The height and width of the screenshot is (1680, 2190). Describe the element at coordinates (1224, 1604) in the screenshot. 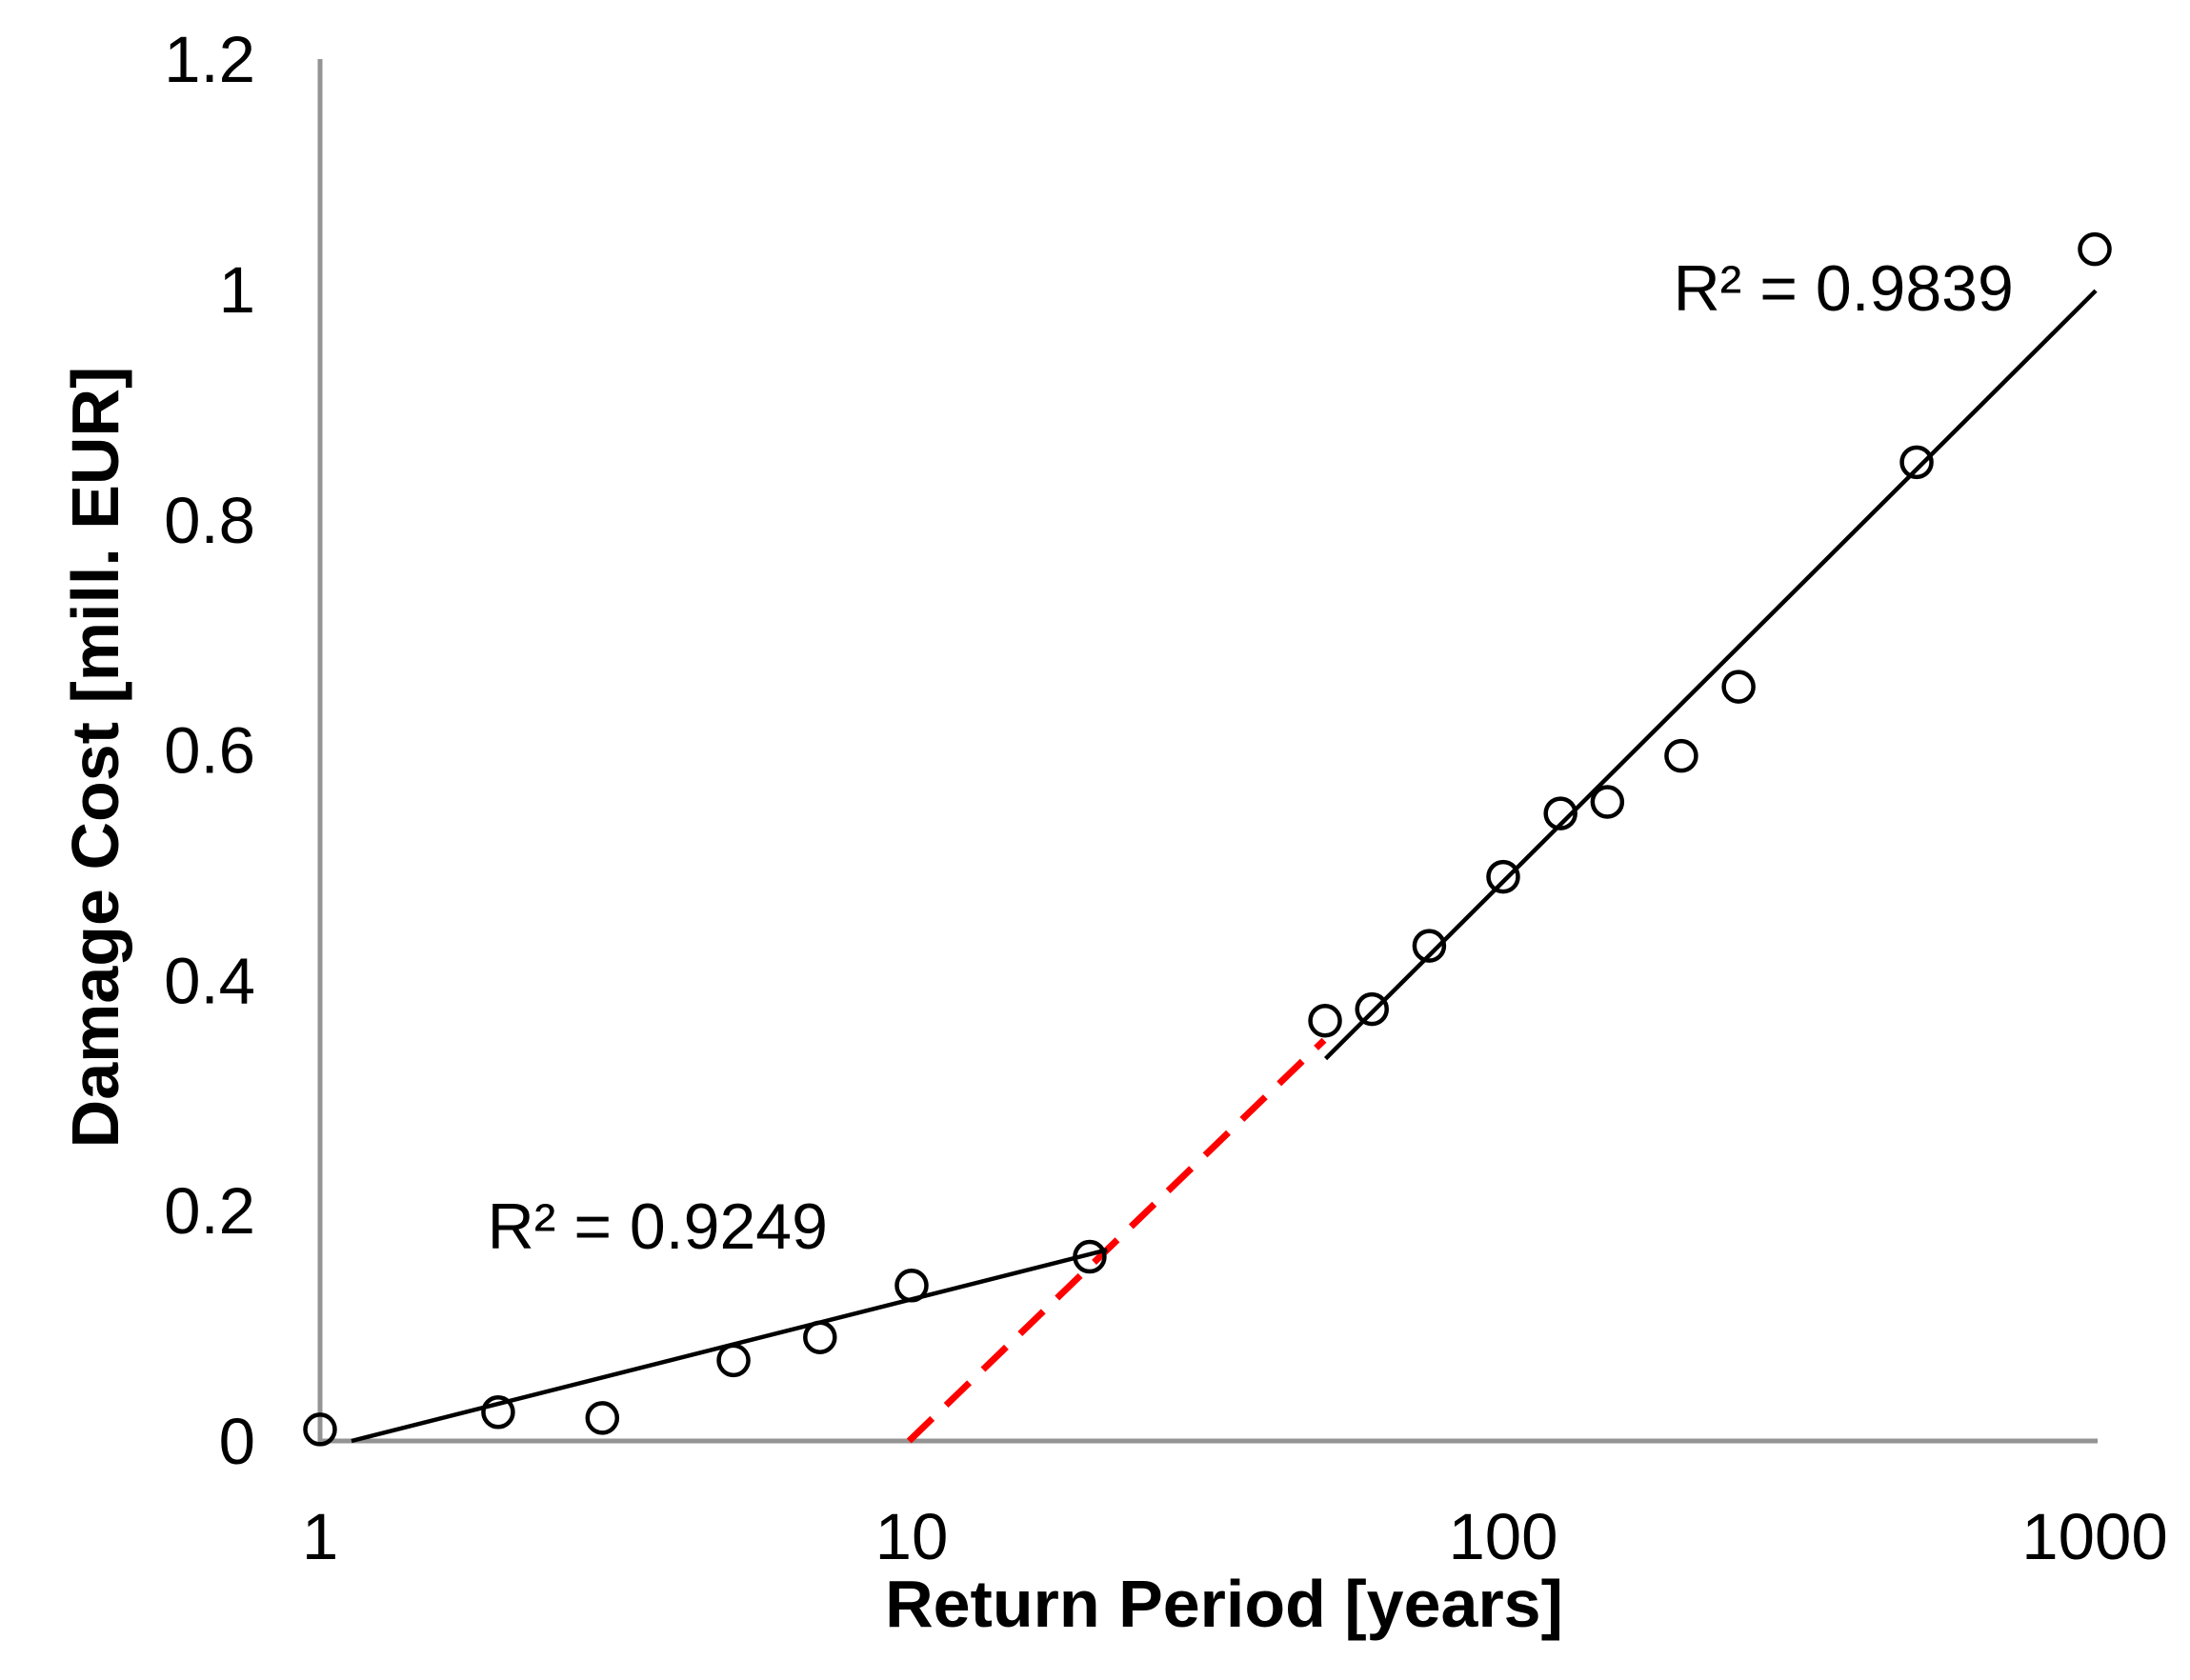

I see `x-axis-title: Return Period [years]` at that location.